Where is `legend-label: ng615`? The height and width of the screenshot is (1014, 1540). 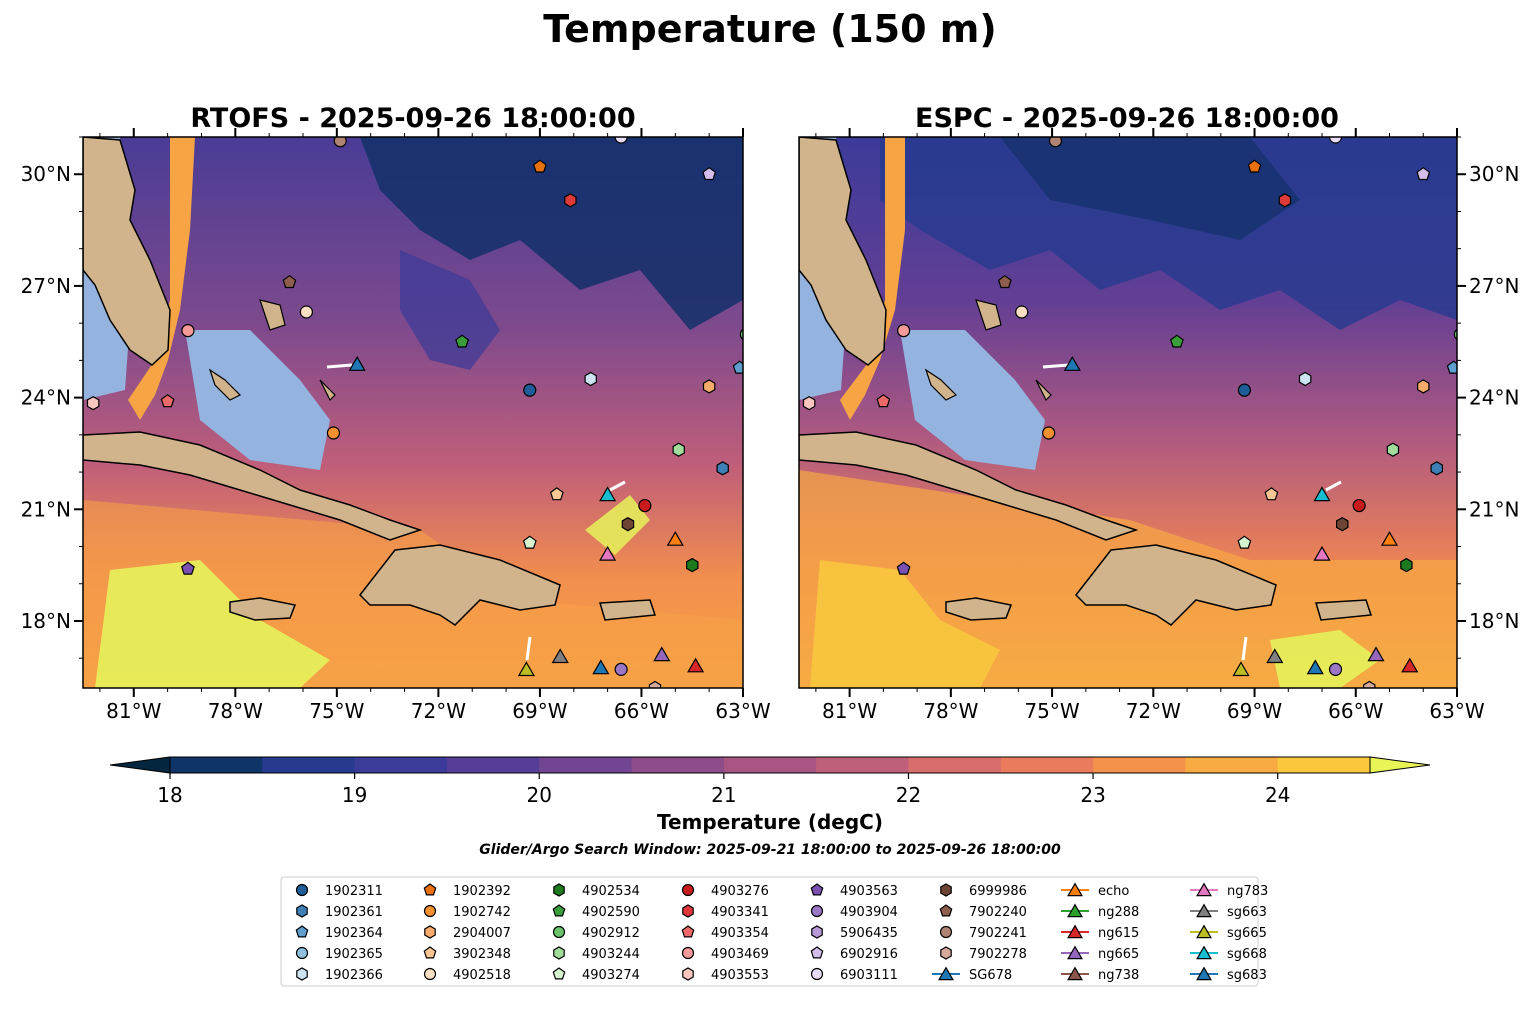
legend-label: ng615 is located at coordinates (1118, 933).